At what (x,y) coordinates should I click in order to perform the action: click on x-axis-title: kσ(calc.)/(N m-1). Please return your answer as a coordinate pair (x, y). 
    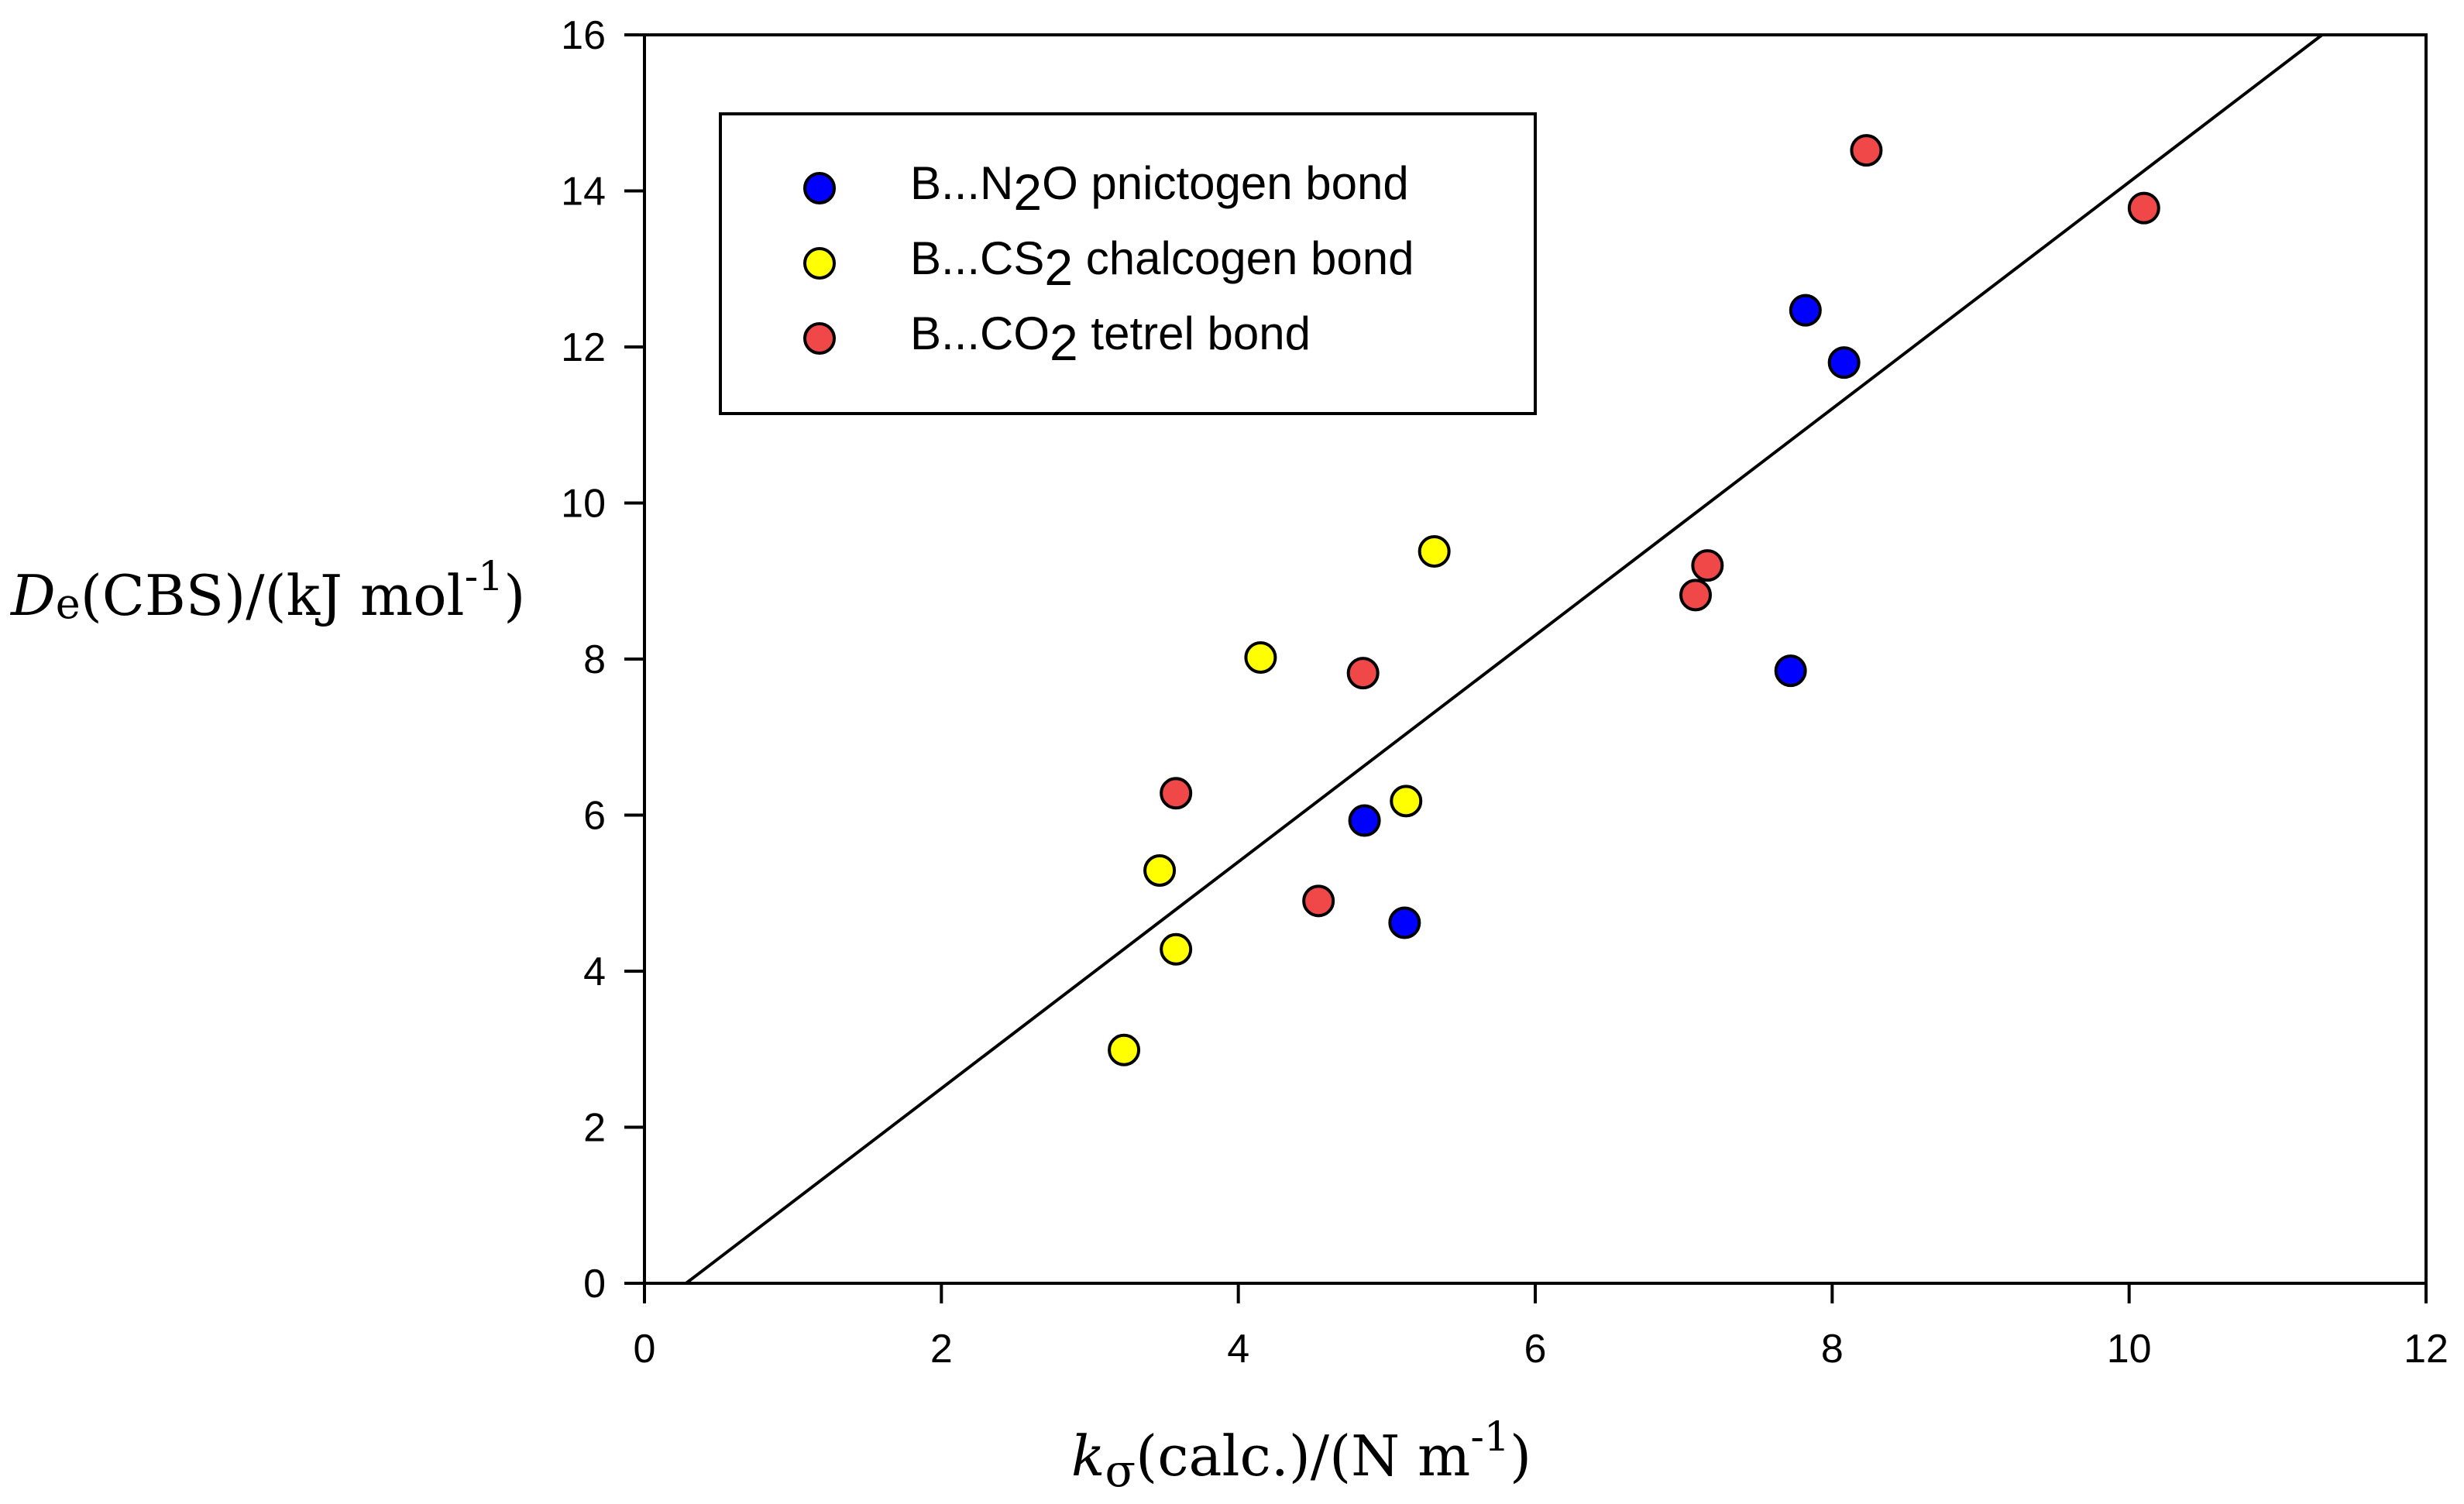
    Looking at the image, I should click on (1301, 1455).